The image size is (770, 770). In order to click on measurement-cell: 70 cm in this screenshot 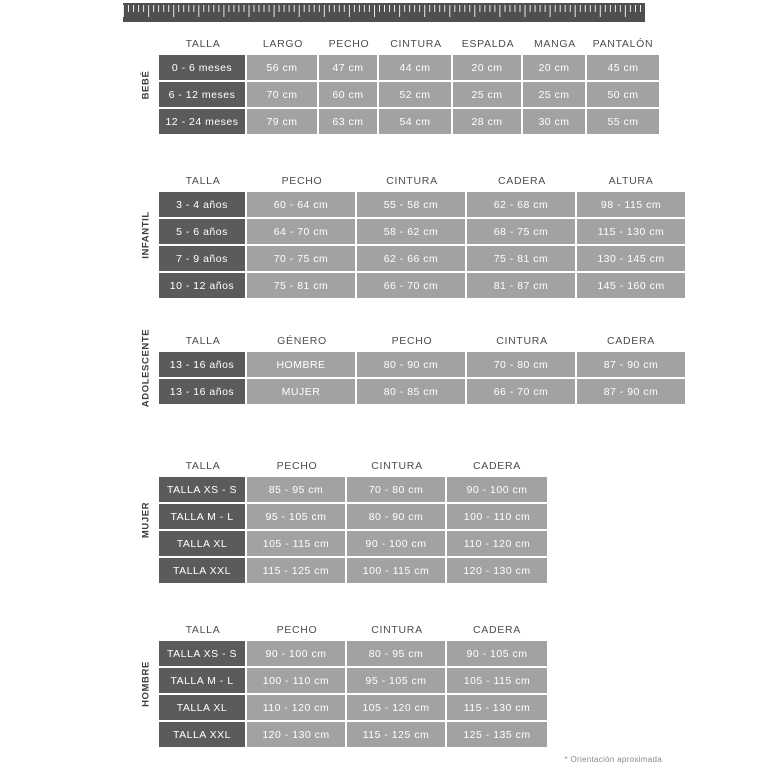, I will do `click(282, 94)`.